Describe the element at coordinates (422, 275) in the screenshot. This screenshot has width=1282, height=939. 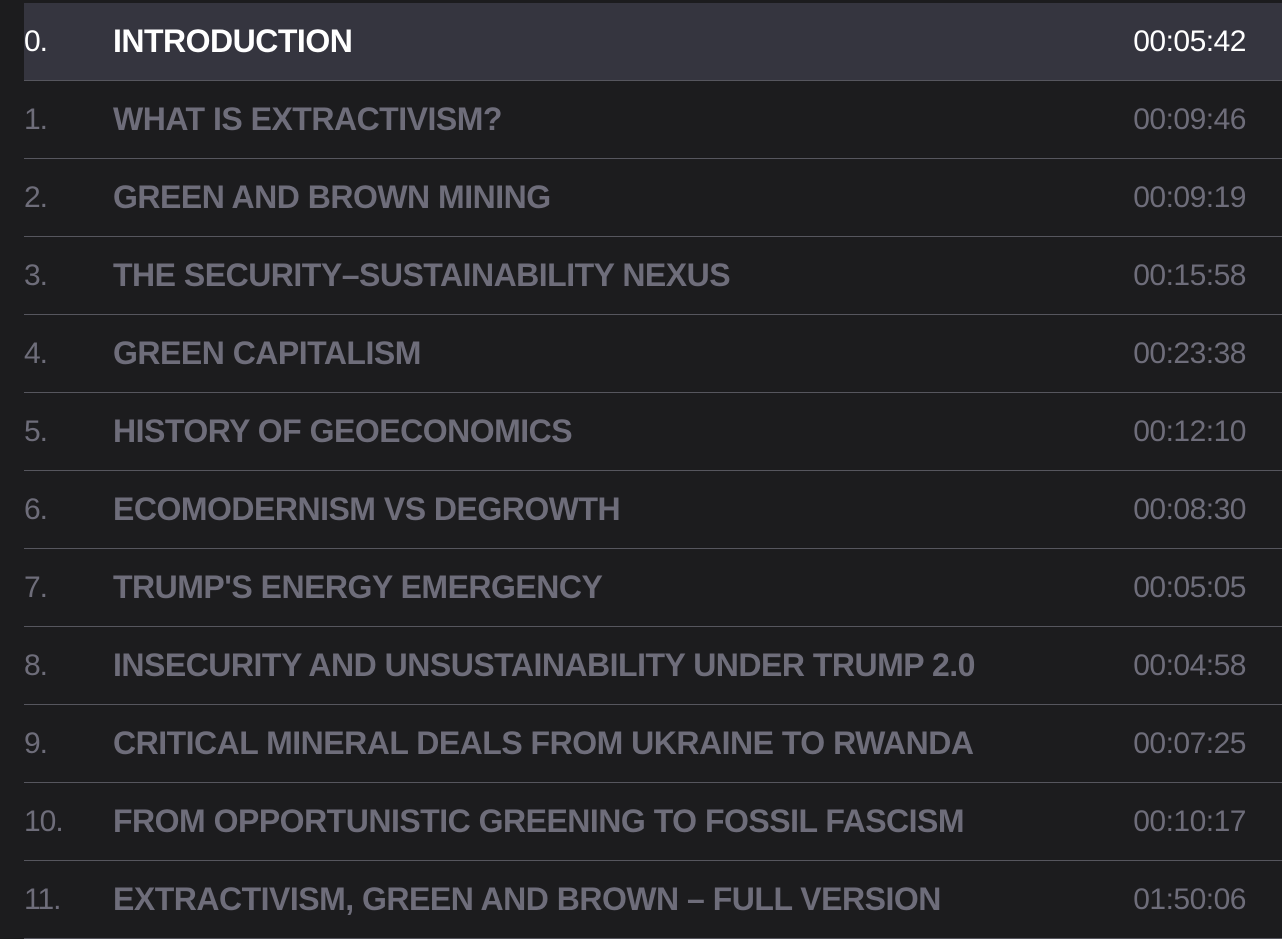
I see `chapter-title: THE SECURITY–SUSTAINABILITY NEXUS` at that location.